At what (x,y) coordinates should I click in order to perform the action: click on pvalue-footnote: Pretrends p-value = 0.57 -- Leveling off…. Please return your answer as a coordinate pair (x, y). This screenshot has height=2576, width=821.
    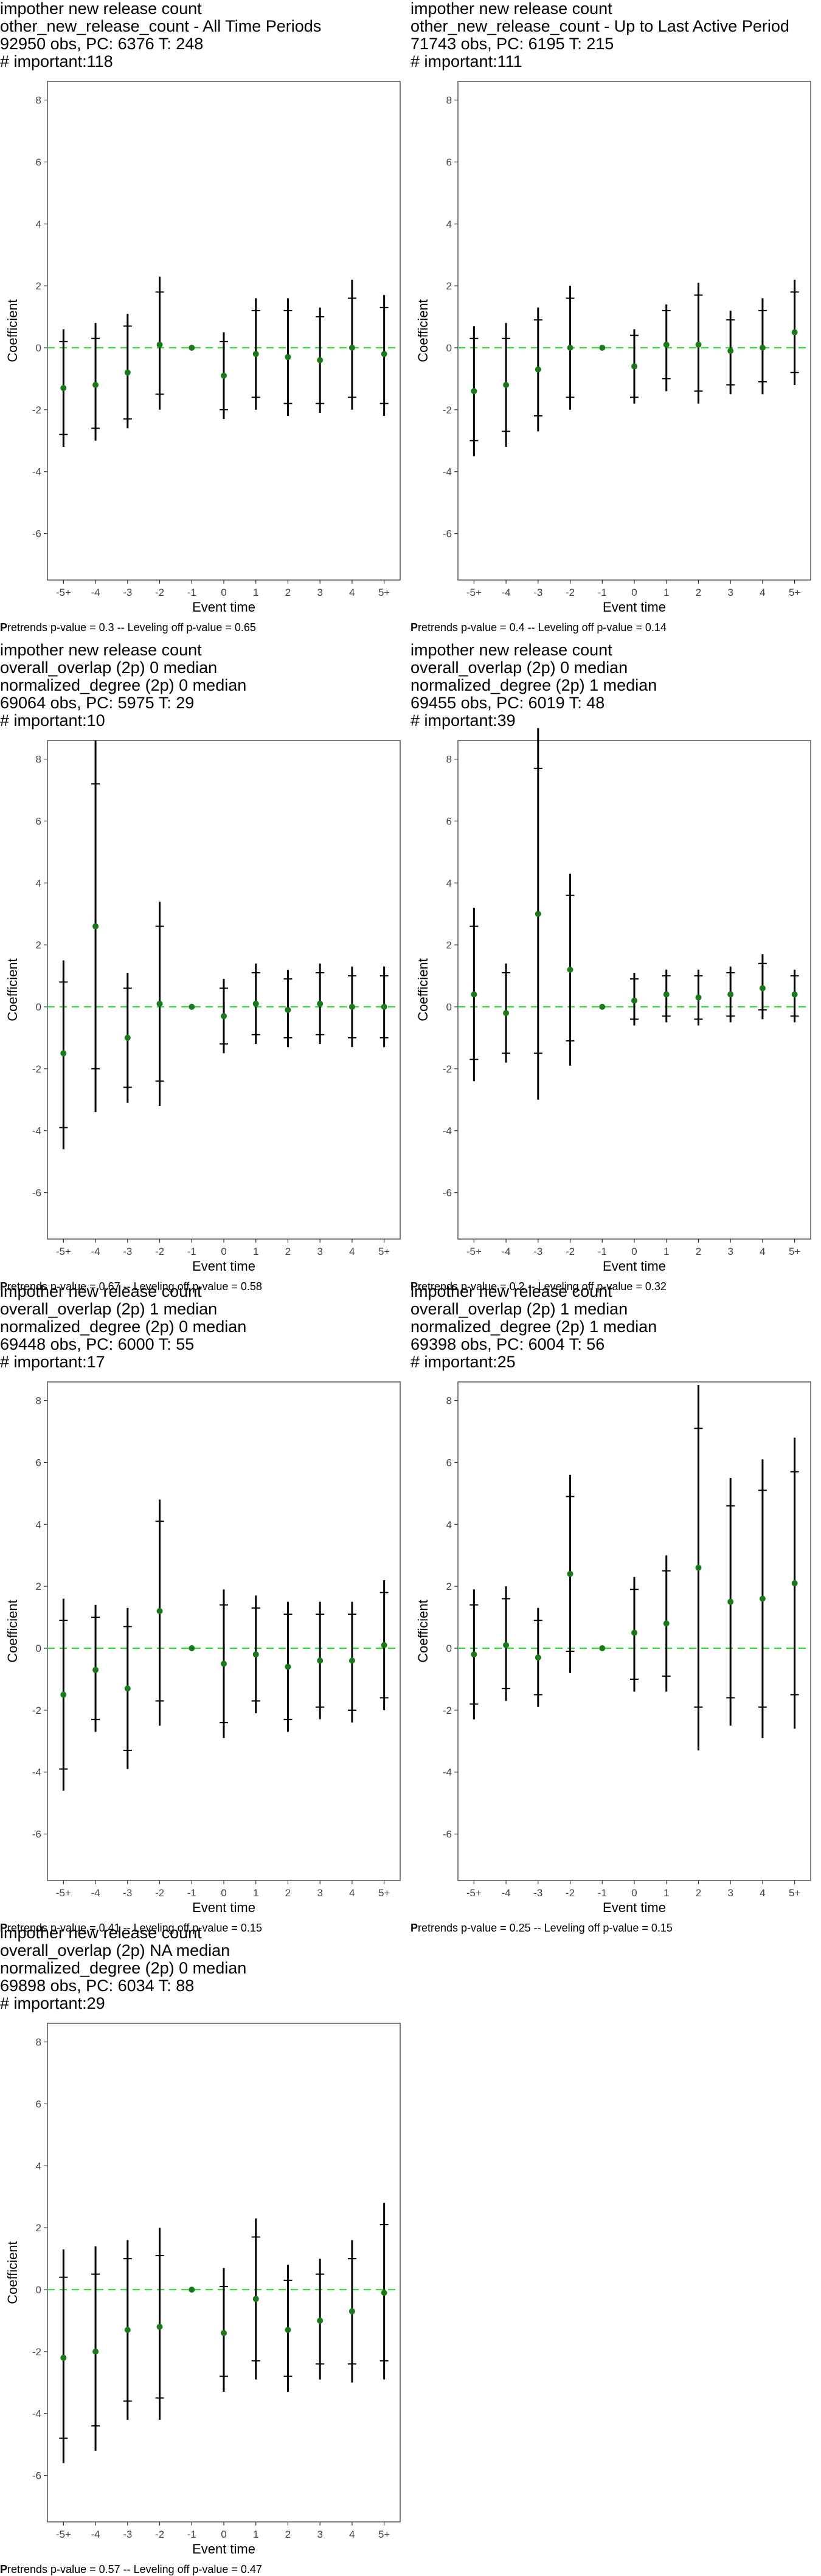
    Looking at the image, I should click on (131, 2570).